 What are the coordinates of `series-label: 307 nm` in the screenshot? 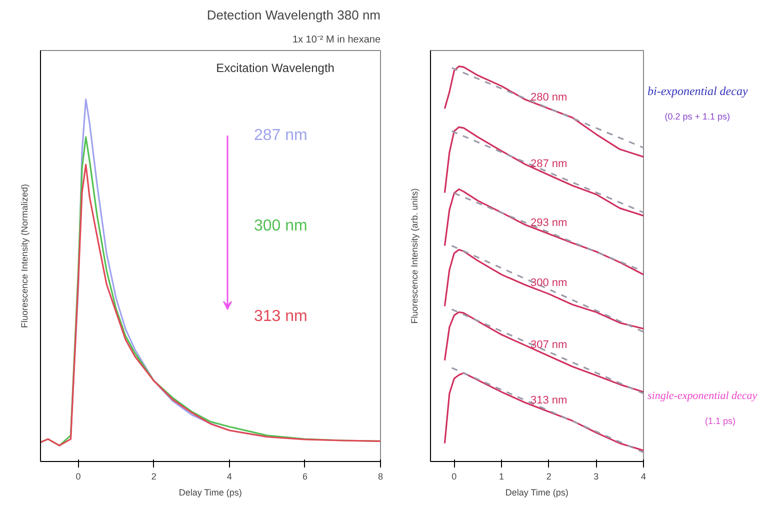 It's located at (549, 344).